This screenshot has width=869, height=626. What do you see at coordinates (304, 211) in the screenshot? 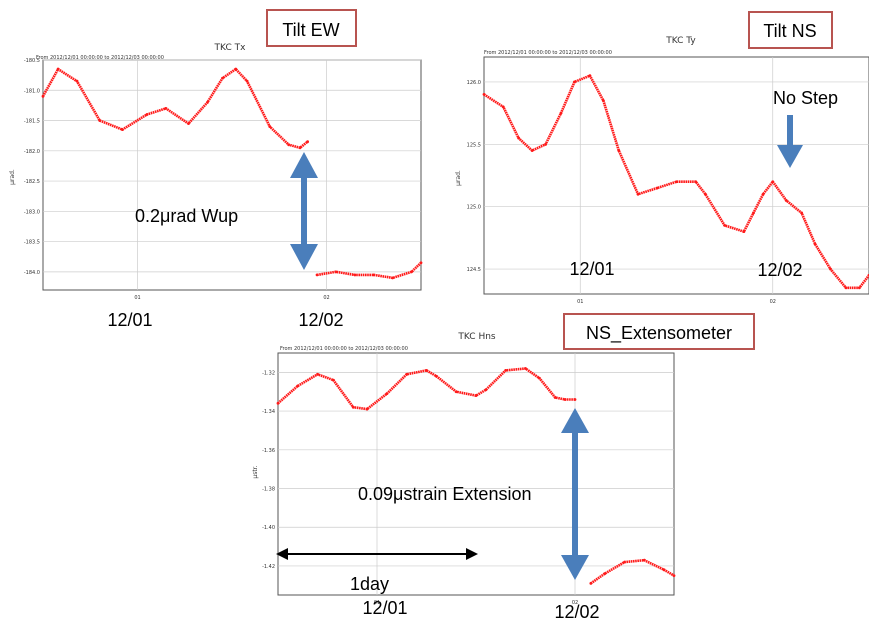
I see `double-arrow-tx` at bounding box center [304, 211].